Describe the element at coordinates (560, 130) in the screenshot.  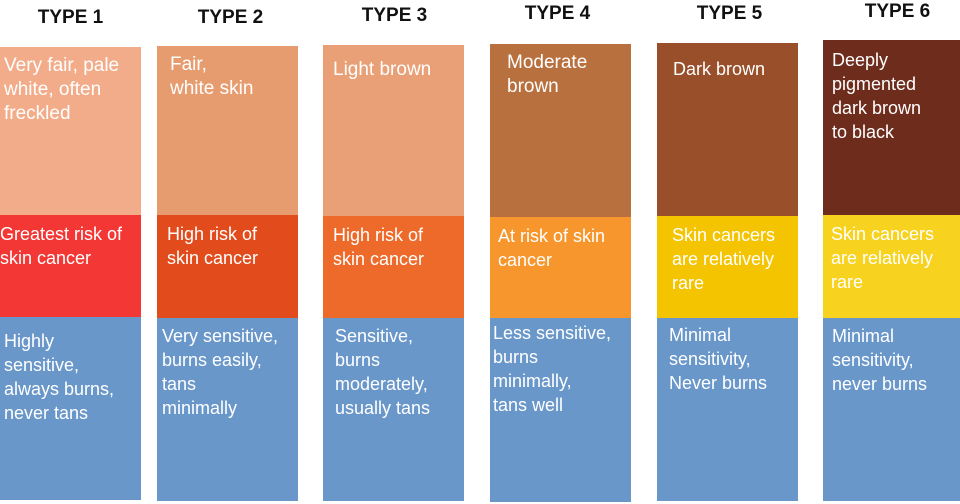
I see `skin-description: Moderate brown` at that location.